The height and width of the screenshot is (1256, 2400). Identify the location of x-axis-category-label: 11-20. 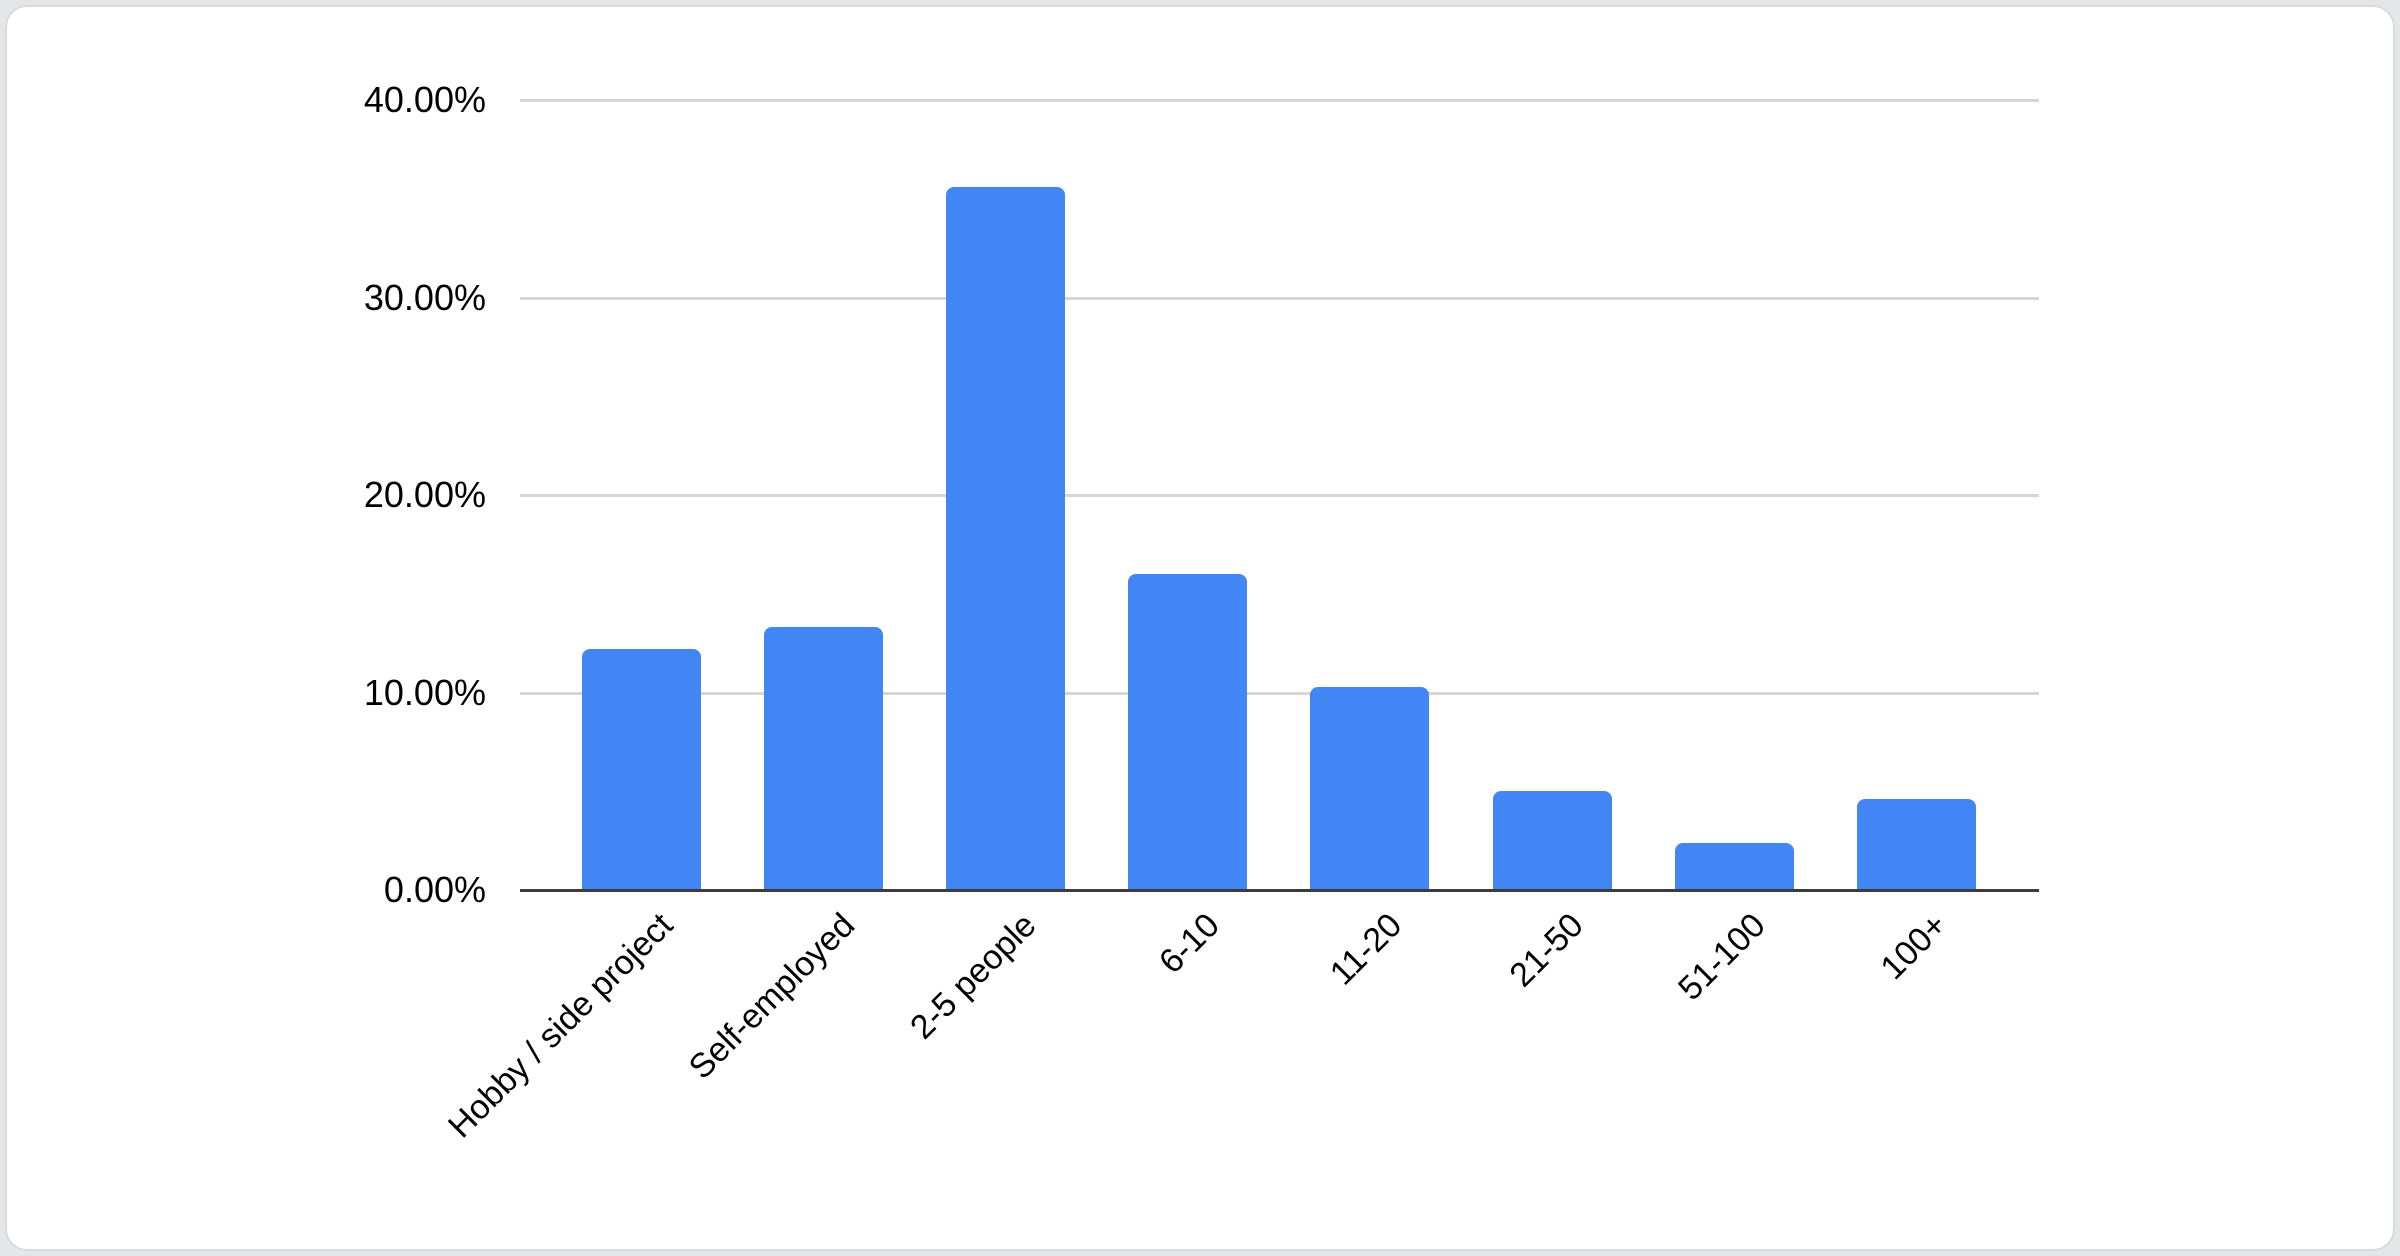
(1365, 949).